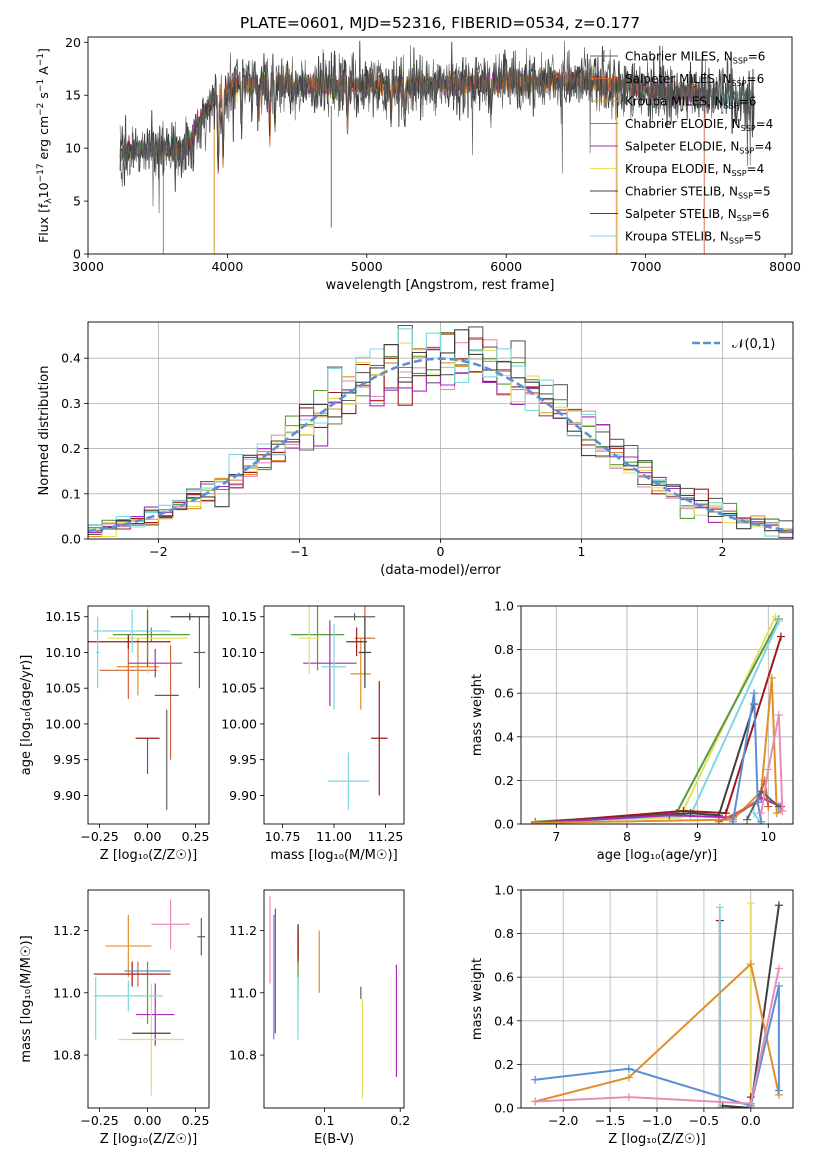 The width and height of the screenshot is (819, 1174). Describe the element at coordinates (73, 95) in the screenshot. I see `spectrum-ytick-label: 15` at that location.